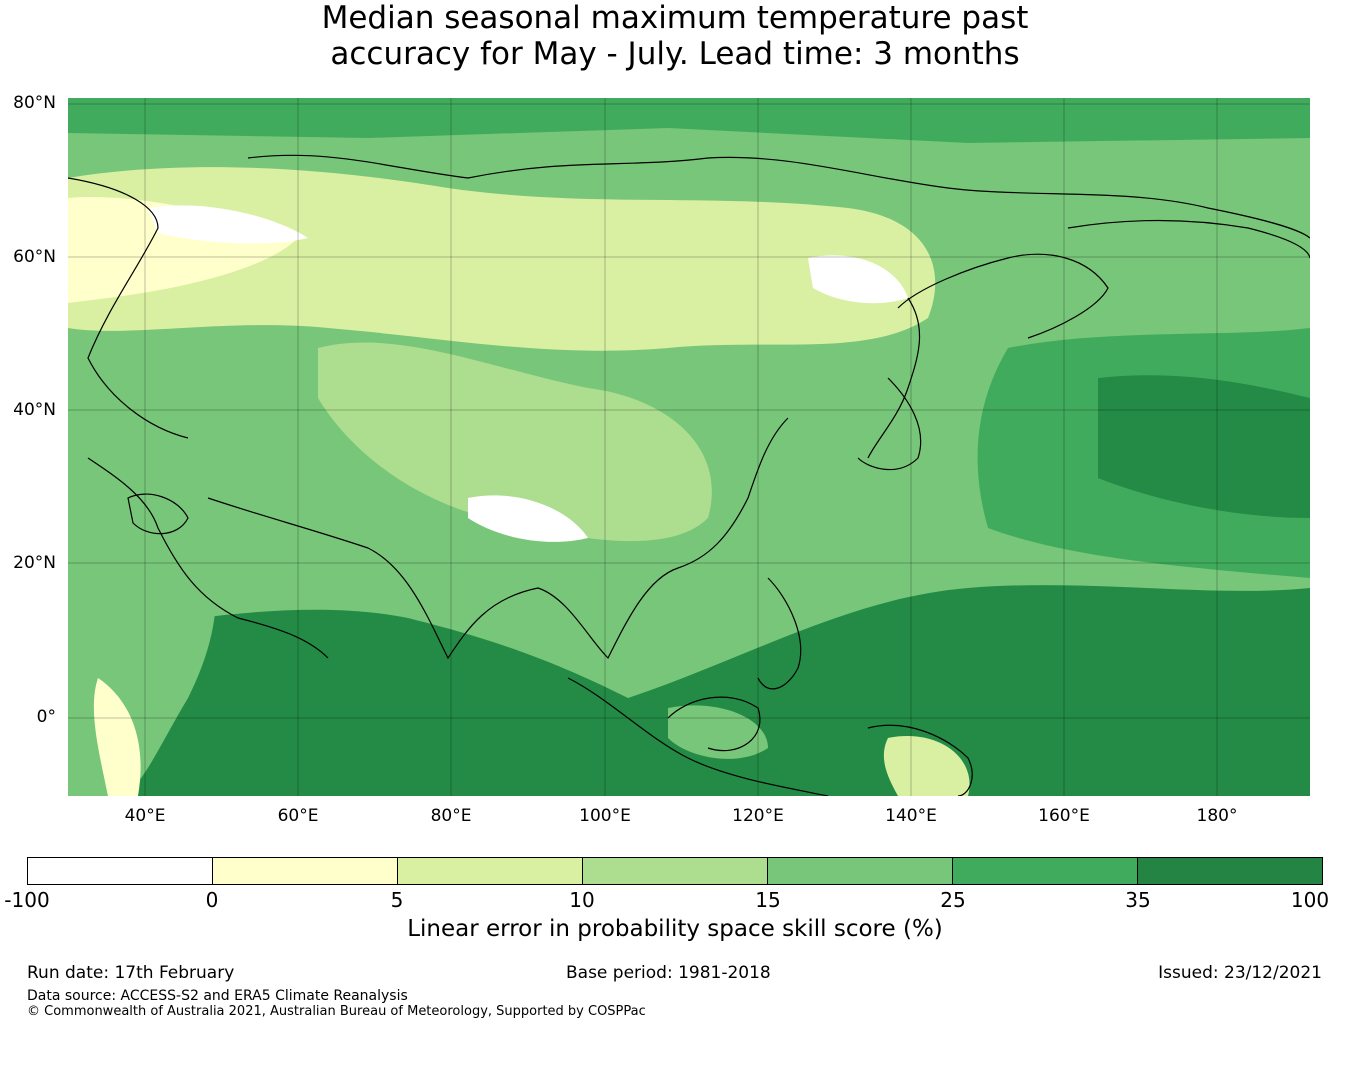  I want to click on east-africa-yellow-zone, so click(117, 737).